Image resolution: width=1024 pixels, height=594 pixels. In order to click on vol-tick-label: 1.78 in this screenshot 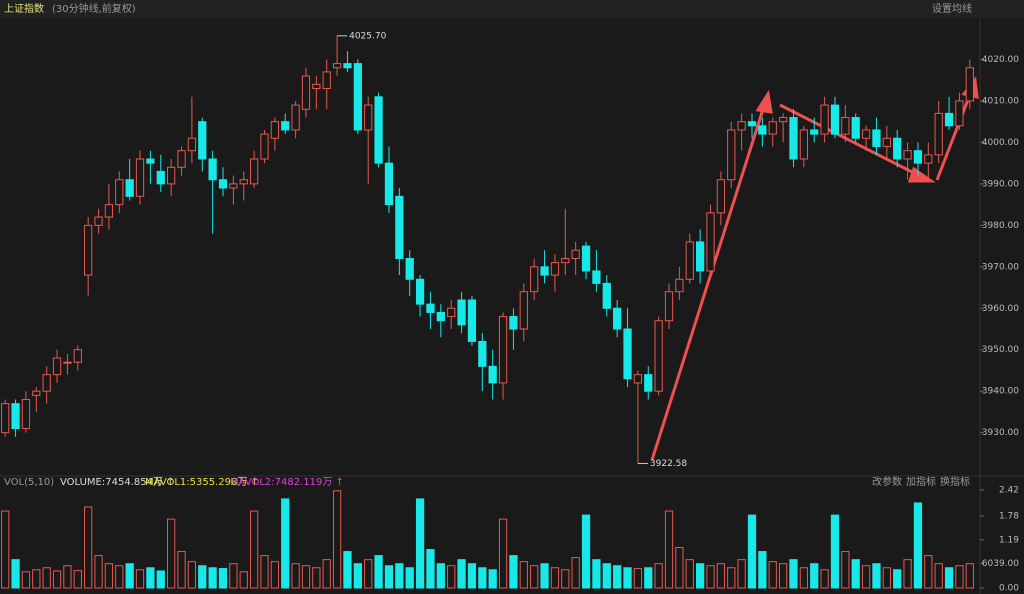, I will do `click(1009, 516)`.